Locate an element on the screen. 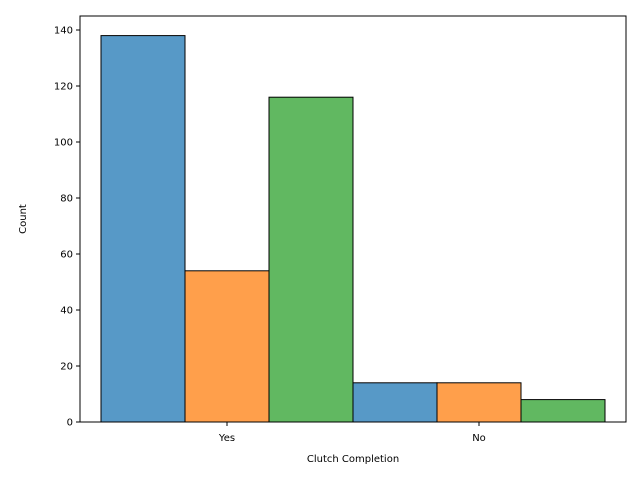 This screenshot has height=485, width=640. y-tick-label: 140 is located at coordinates (63, 31).